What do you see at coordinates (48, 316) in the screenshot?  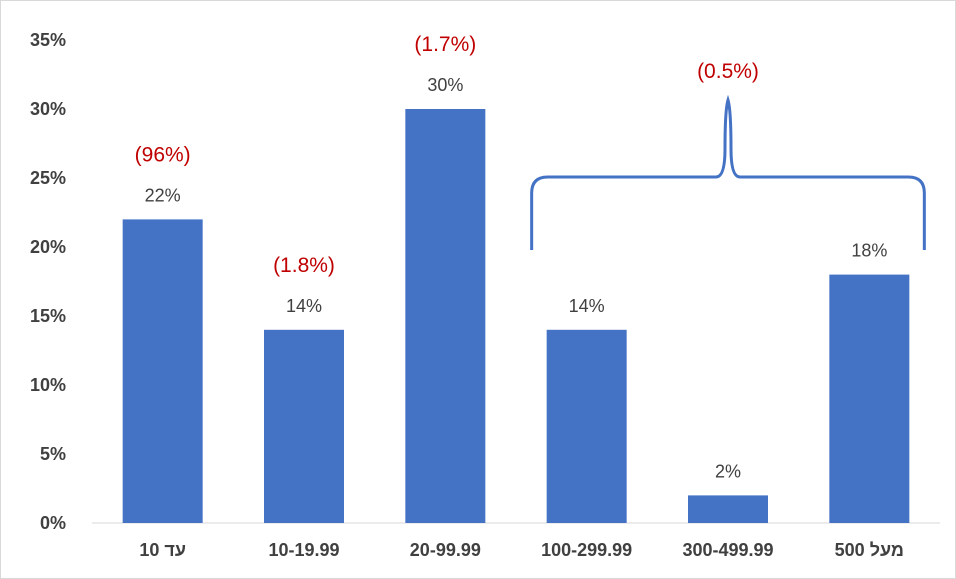 I see `y-tick-label: 15%` at bounding box center [48, 316].